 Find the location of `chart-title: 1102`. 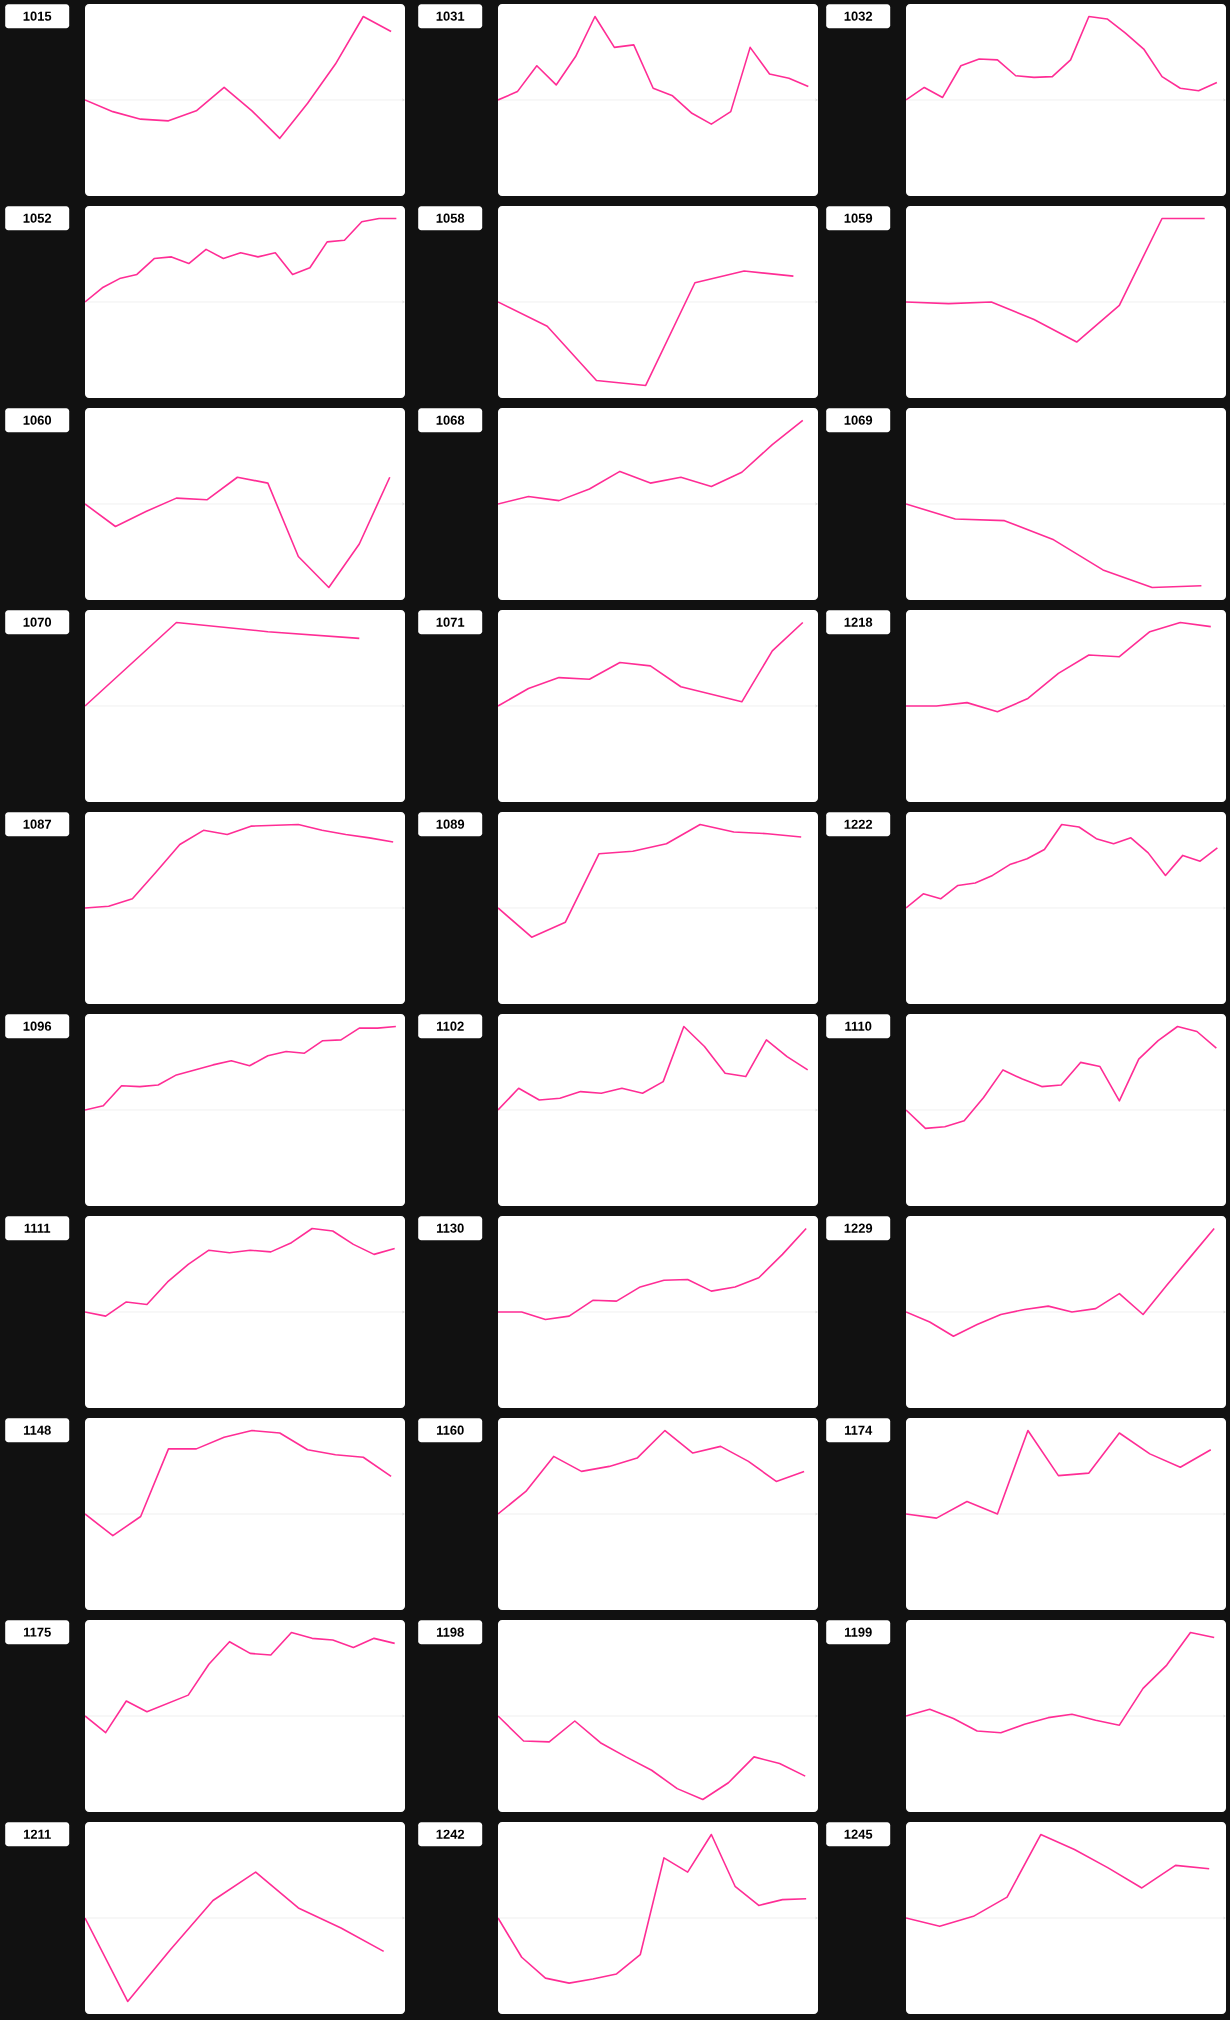

chart-title: 1102 is located at coordinates (450, 1026).